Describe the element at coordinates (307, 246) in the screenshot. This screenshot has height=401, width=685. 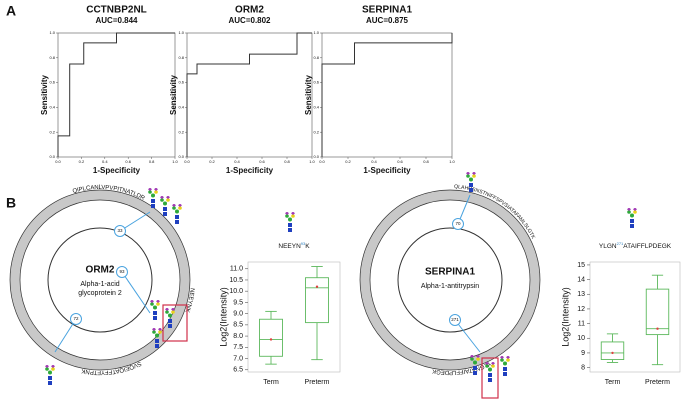
I see `peptide-text: K` at that location.